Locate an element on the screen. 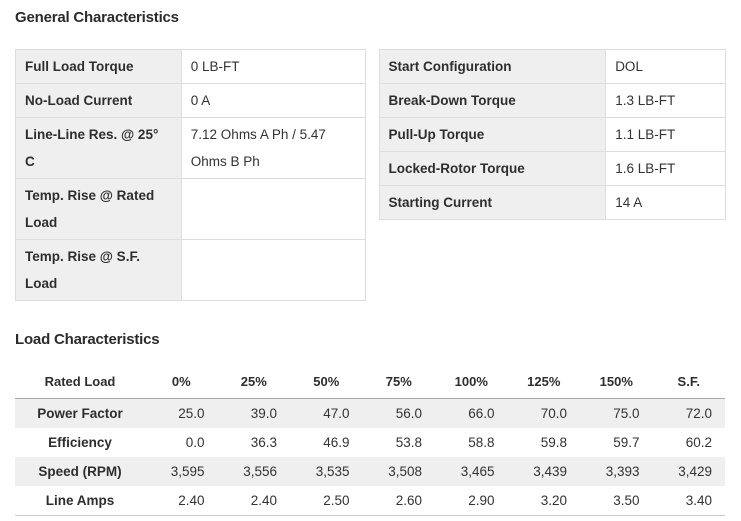 This screenshot has height=521, width=741. cell-value: 46.9 is located at coordinates (336, 442).